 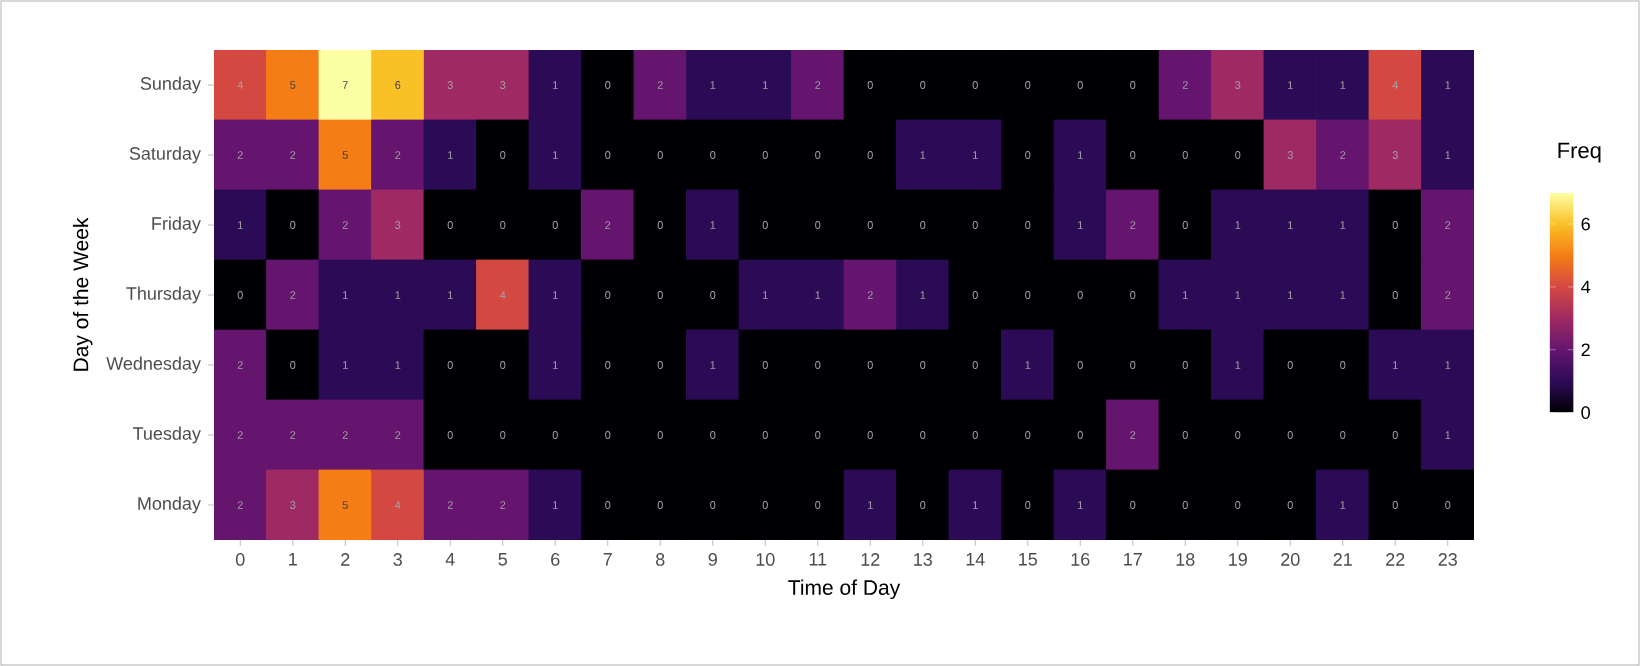 What do you see at coordinates (397, 559) in the screenshot?
I see `x-tick-label: 3` at bounding box center [397, 559].